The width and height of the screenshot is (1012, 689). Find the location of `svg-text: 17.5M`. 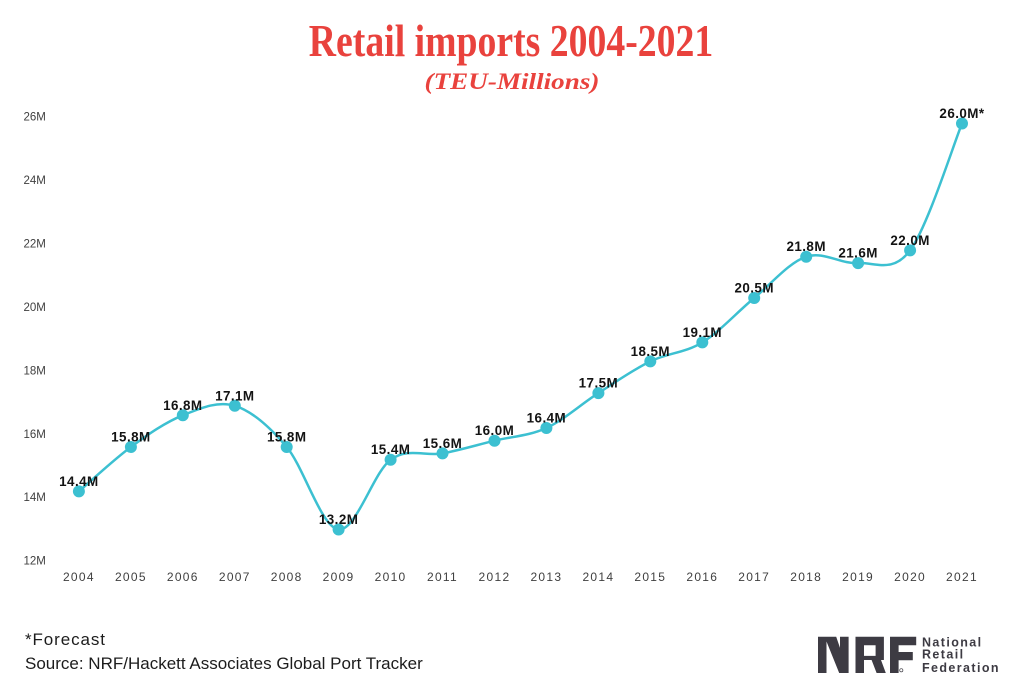

svg-text: 17.5M is located at coordinates (598, 383).